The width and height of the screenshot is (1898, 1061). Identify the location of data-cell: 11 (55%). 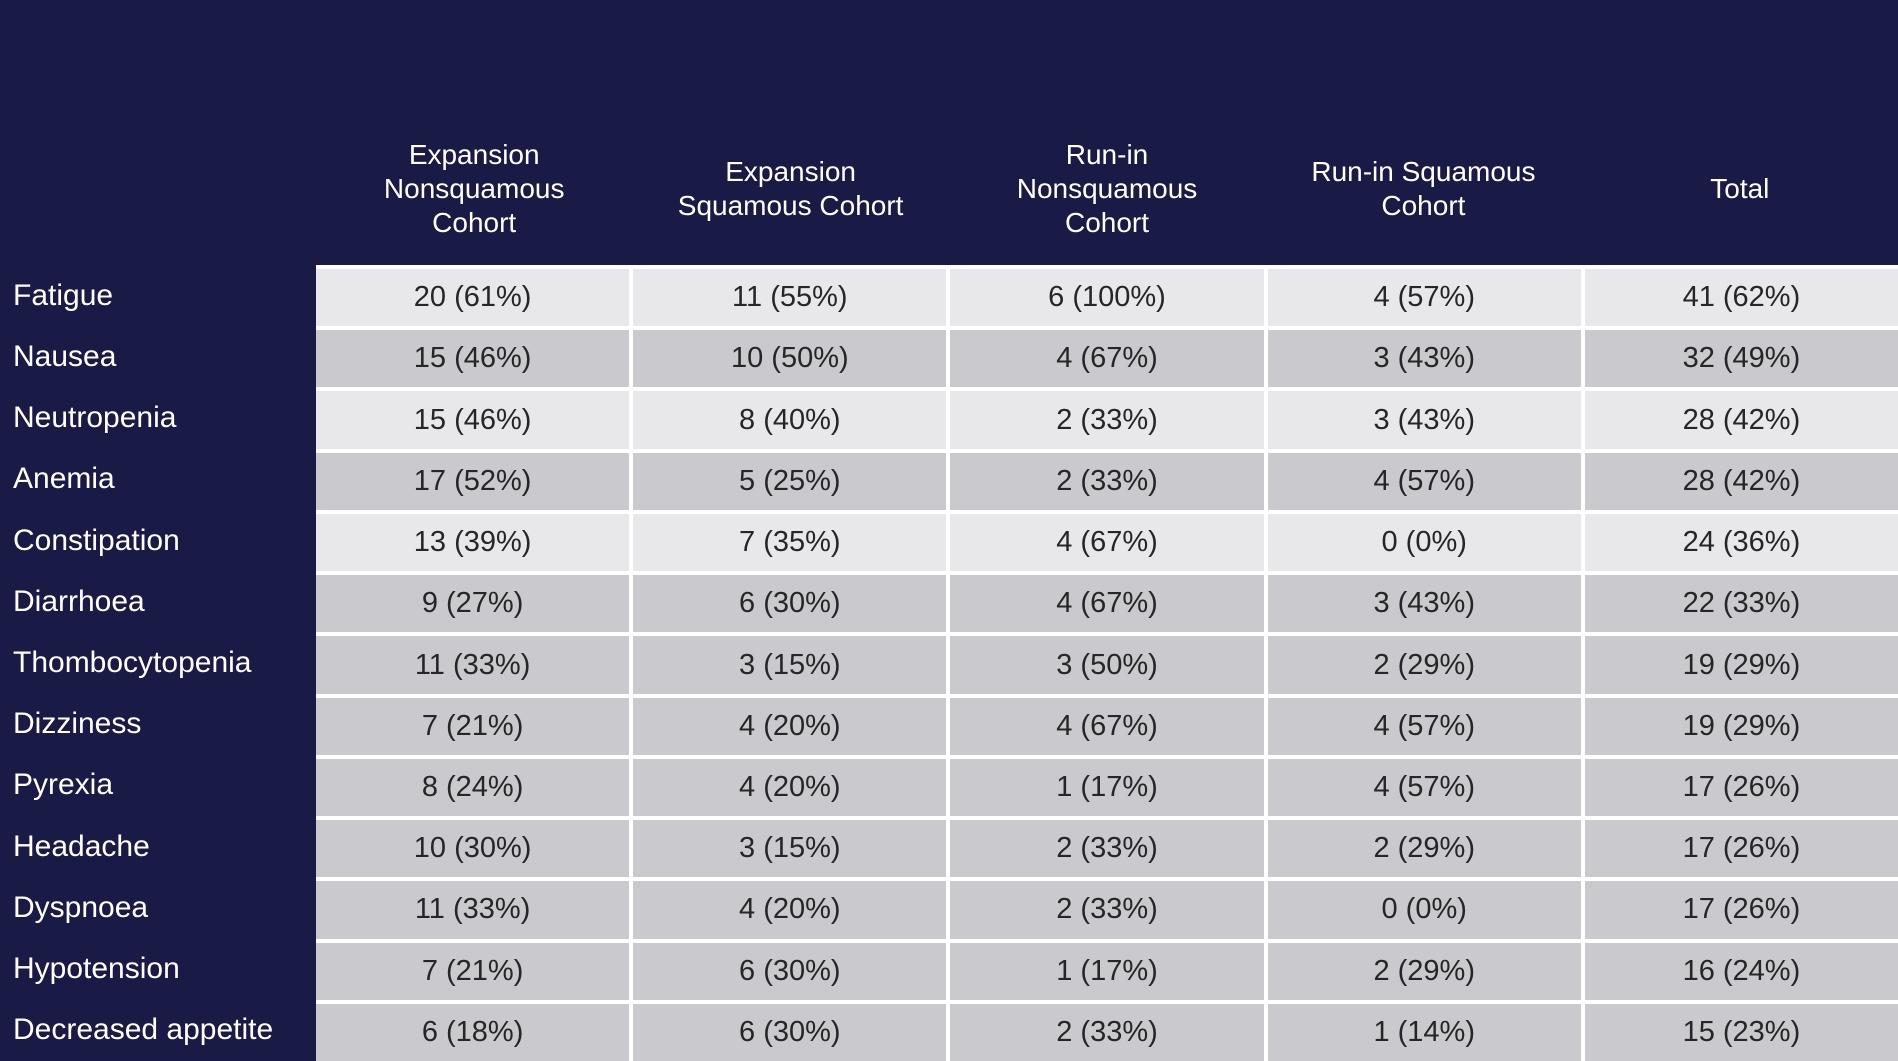
(788, 296).